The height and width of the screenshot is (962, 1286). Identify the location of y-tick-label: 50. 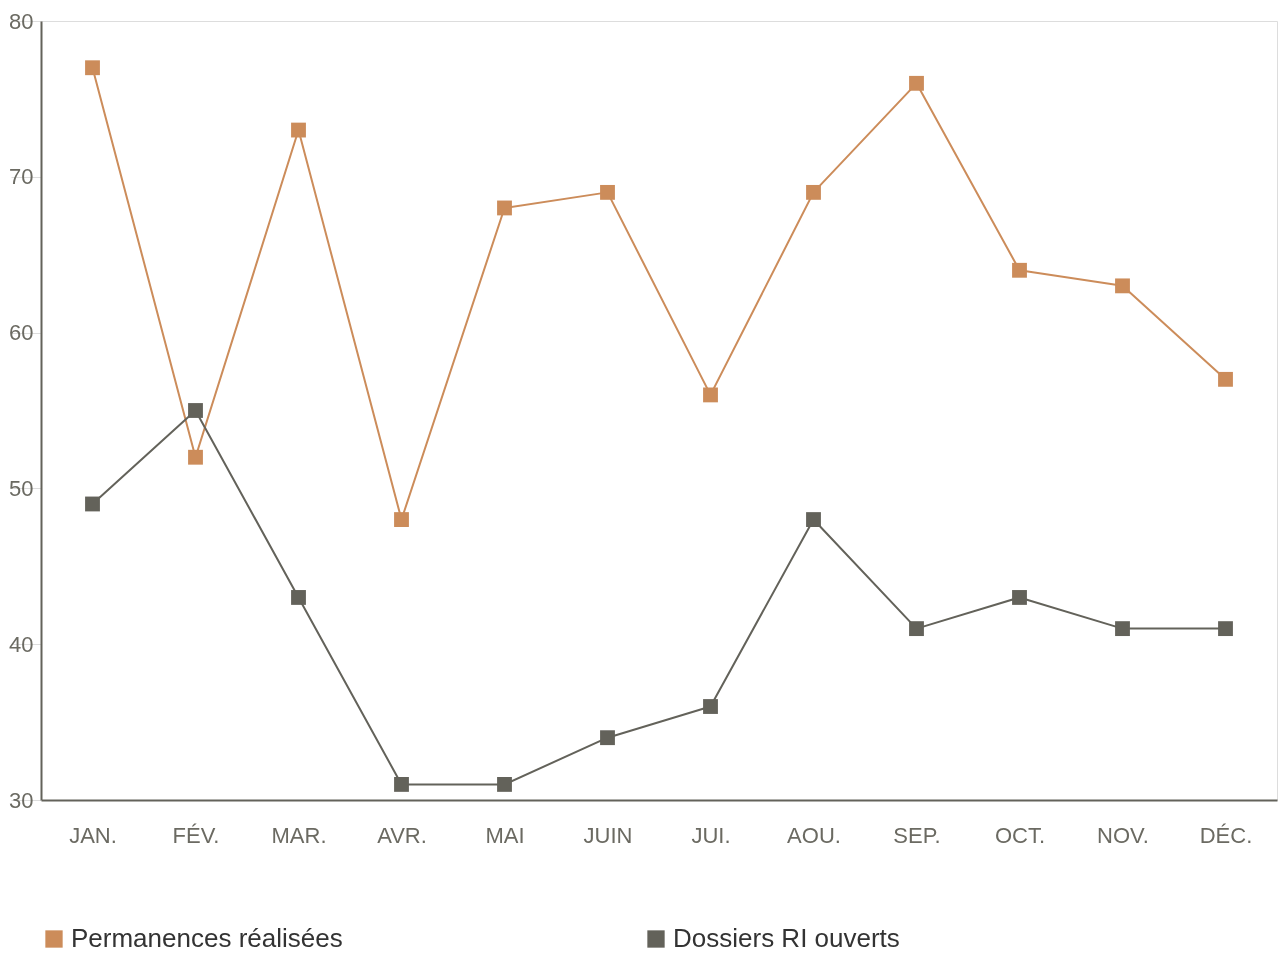
(21, 488).